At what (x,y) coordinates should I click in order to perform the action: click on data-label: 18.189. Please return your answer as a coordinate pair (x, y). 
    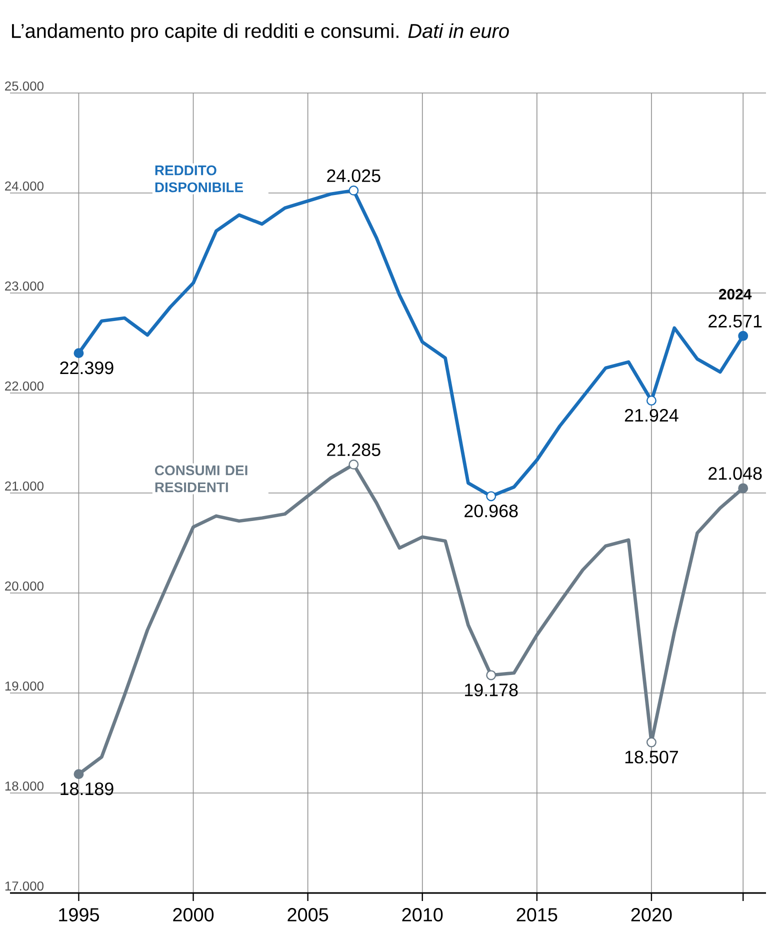
    Looking at the image, I should click on (87, 789).